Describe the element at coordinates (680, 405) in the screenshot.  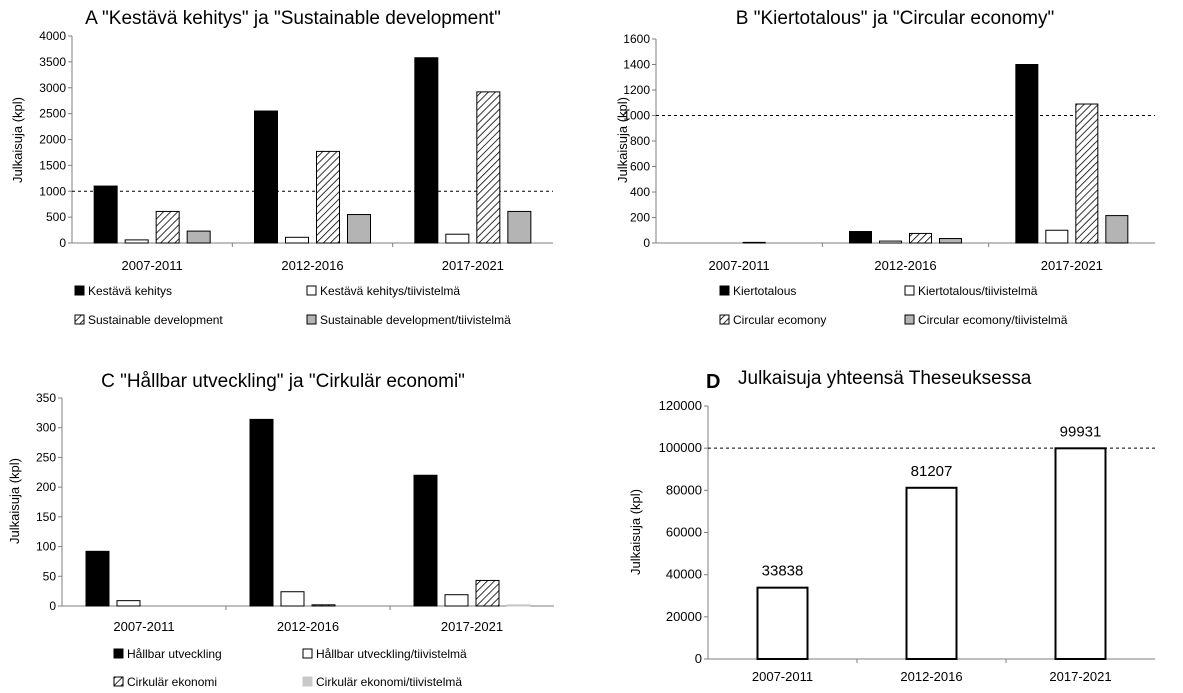
I see `y-tick-label: 120000` at that location.